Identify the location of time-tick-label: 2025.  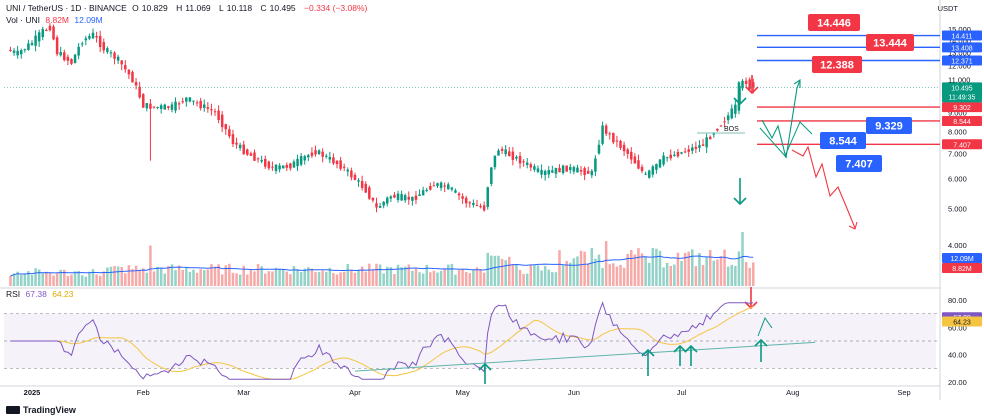
(32, 392).